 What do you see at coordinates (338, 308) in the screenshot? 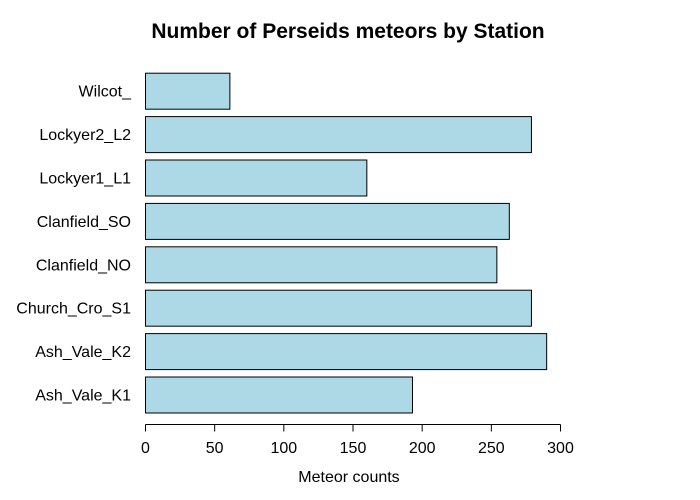
I see `bar-church-cro-s1` at bounding box center [338, 308].